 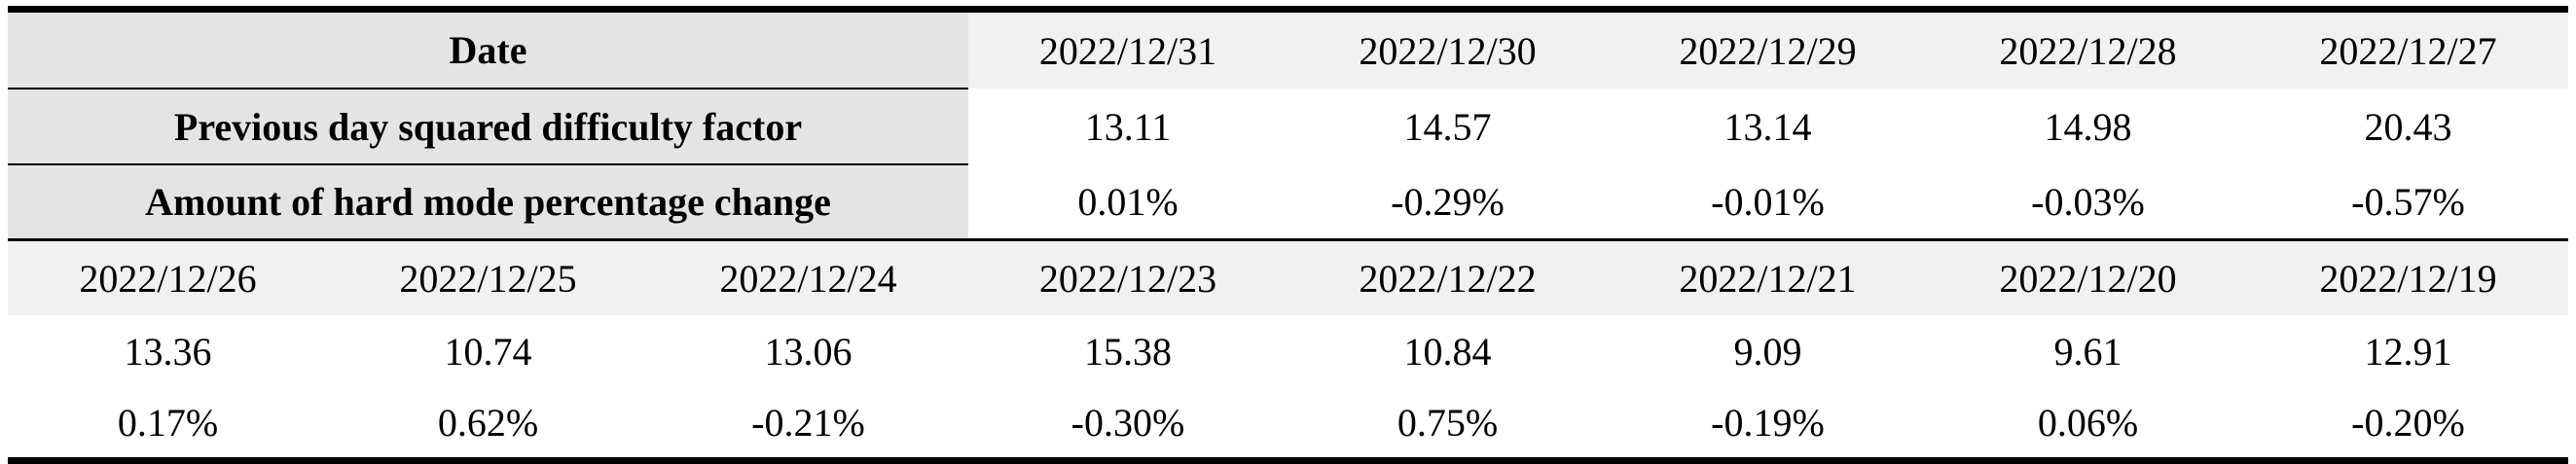 I want to click on date-cell: 2022/12/29, so click(x=1768, y=47).